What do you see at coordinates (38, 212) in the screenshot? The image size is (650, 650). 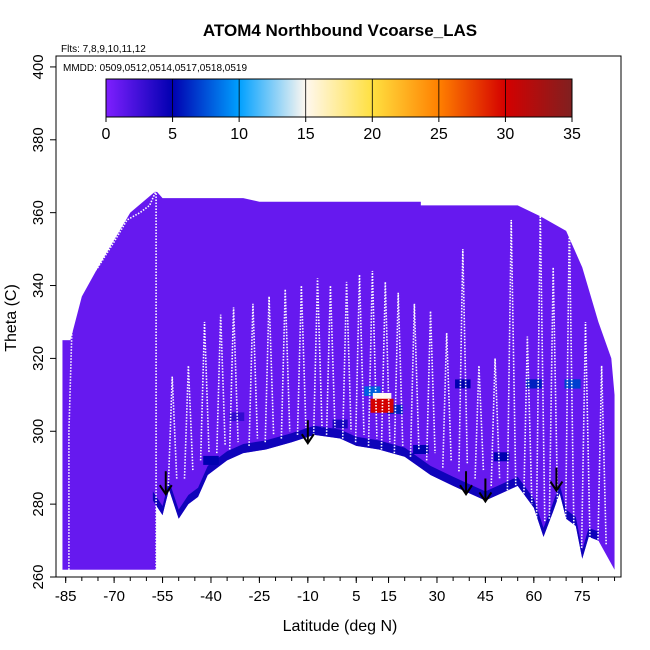 I see `y-axis-tick-label: 360` at bounding box center [38, 212].